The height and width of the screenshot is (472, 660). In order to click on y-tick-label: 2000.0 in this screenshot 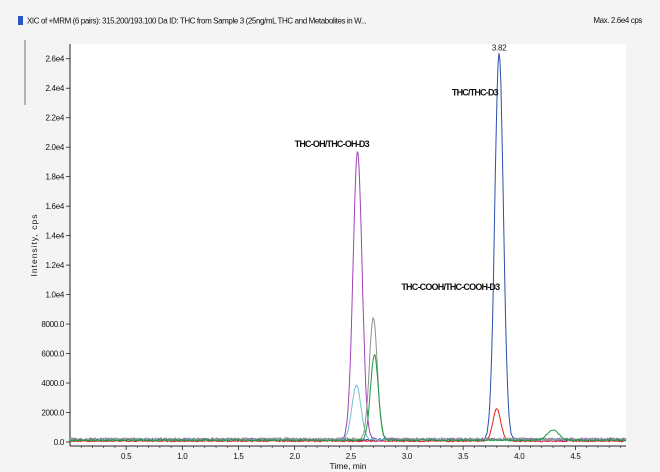, I will do `click(53, 413)`.